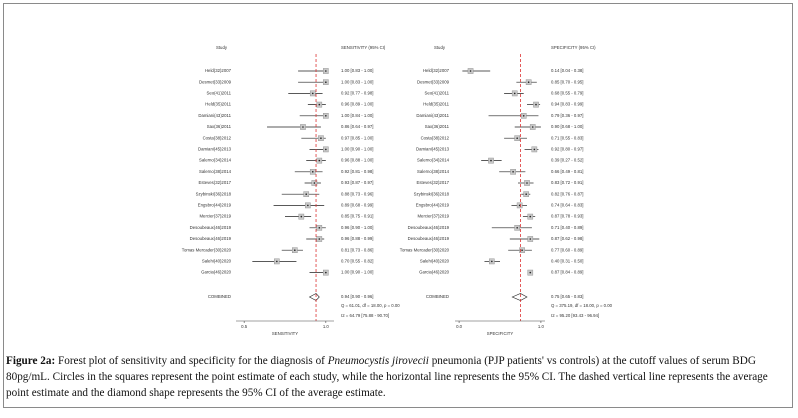  I want to click on study-label: Held(35)2011, so click(436, 104).